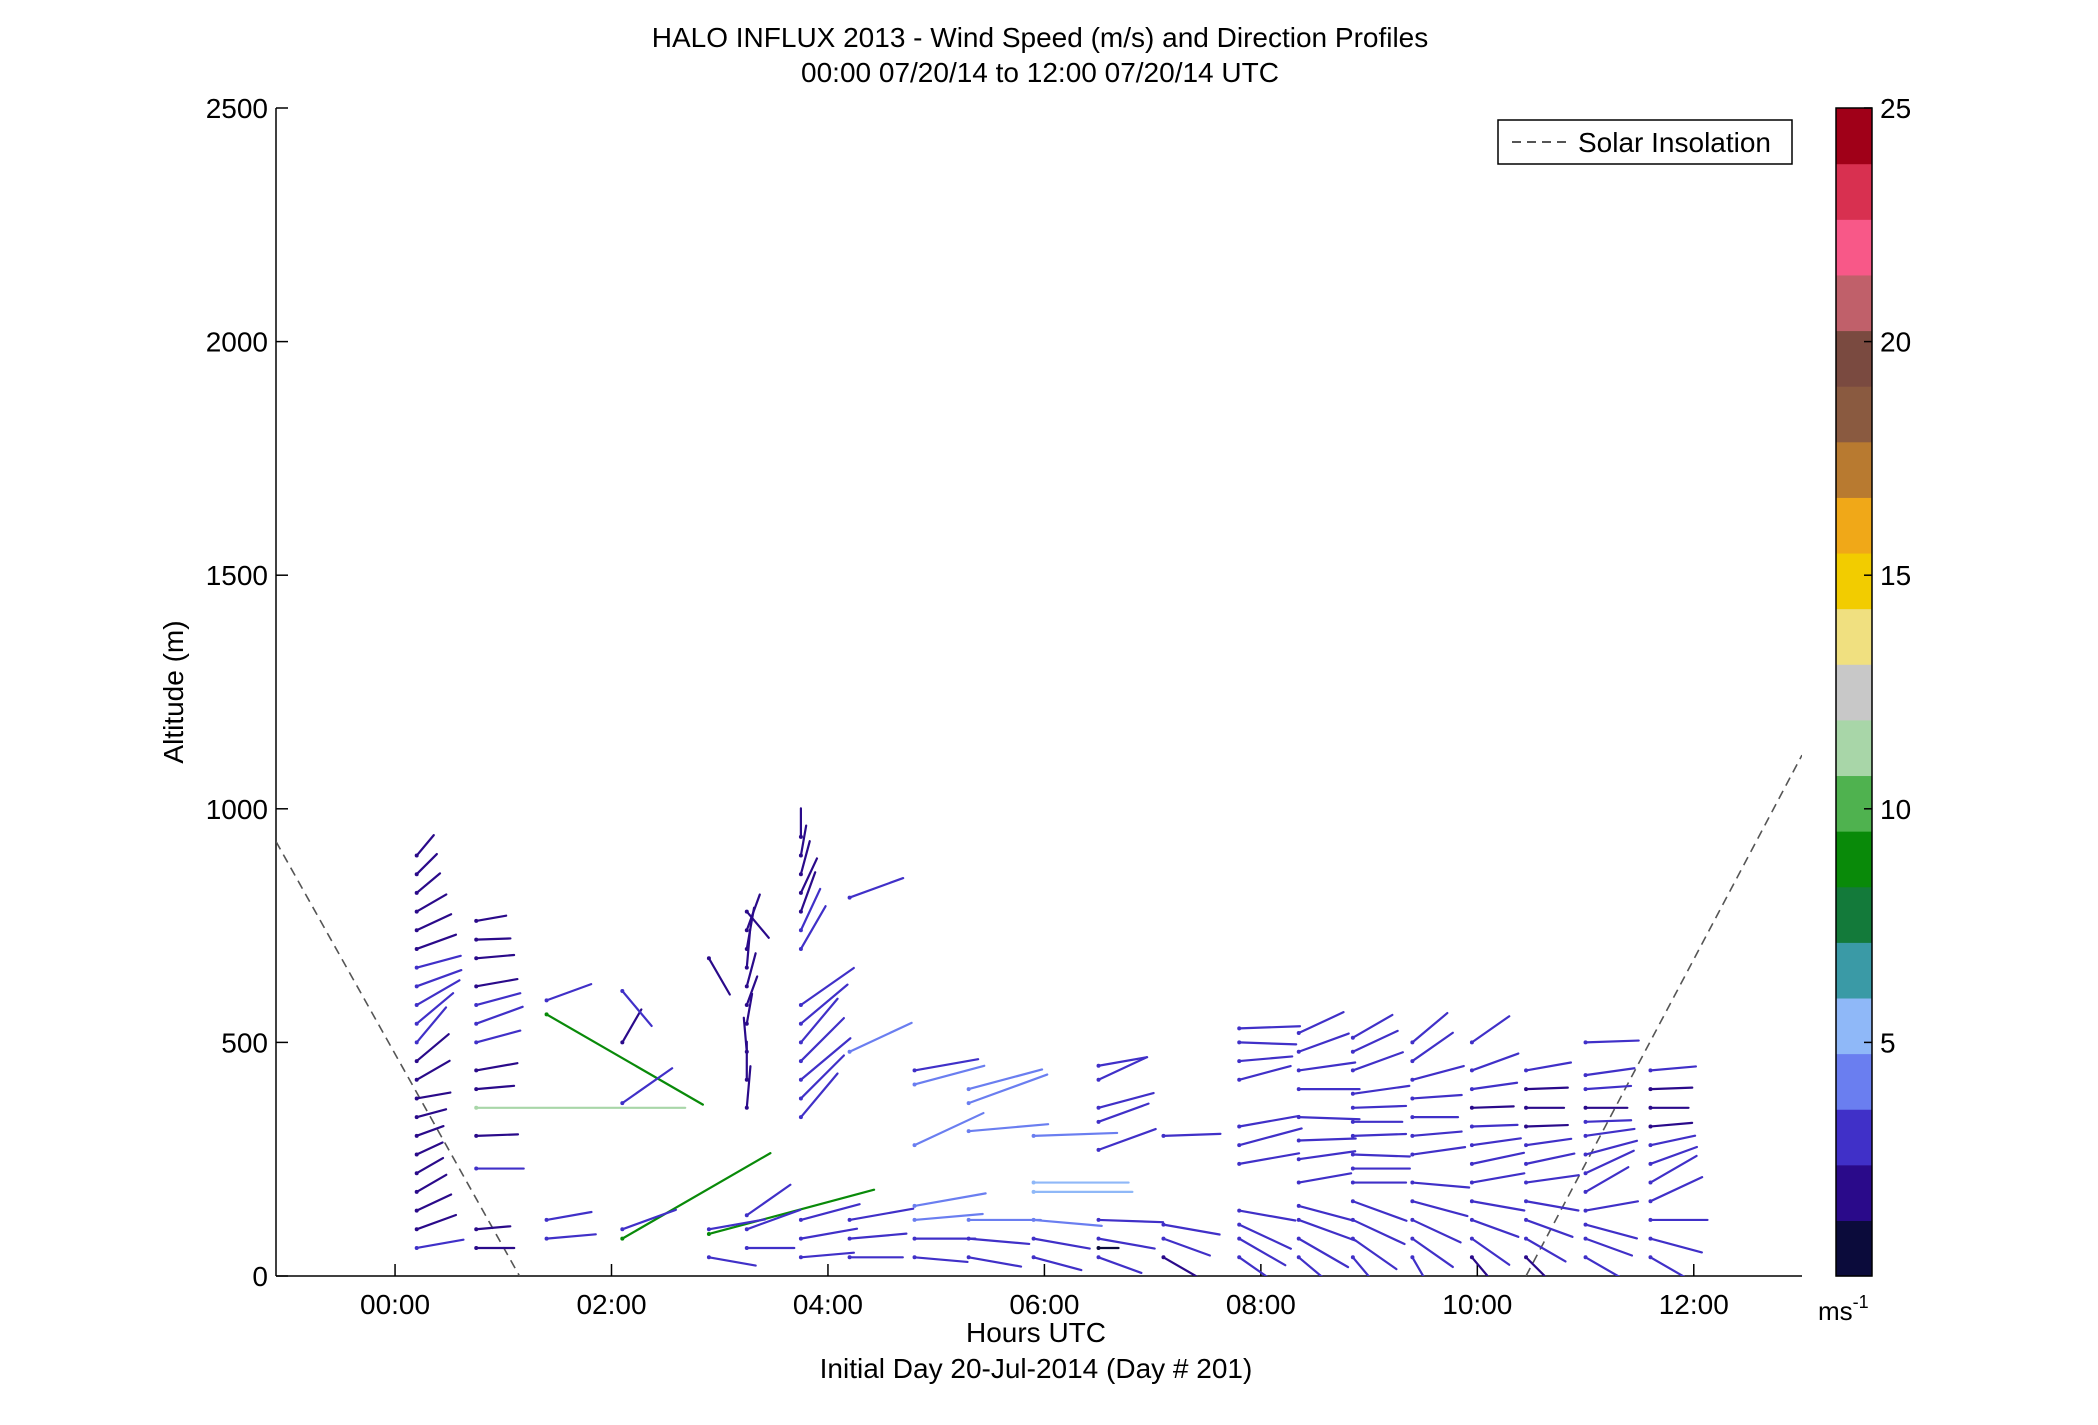 This screenshot has width=2098, height=1425. Describe the element at coordinates (1044, 1304) in the screenshot. I see `x-tick-label: 06:00` at that location.